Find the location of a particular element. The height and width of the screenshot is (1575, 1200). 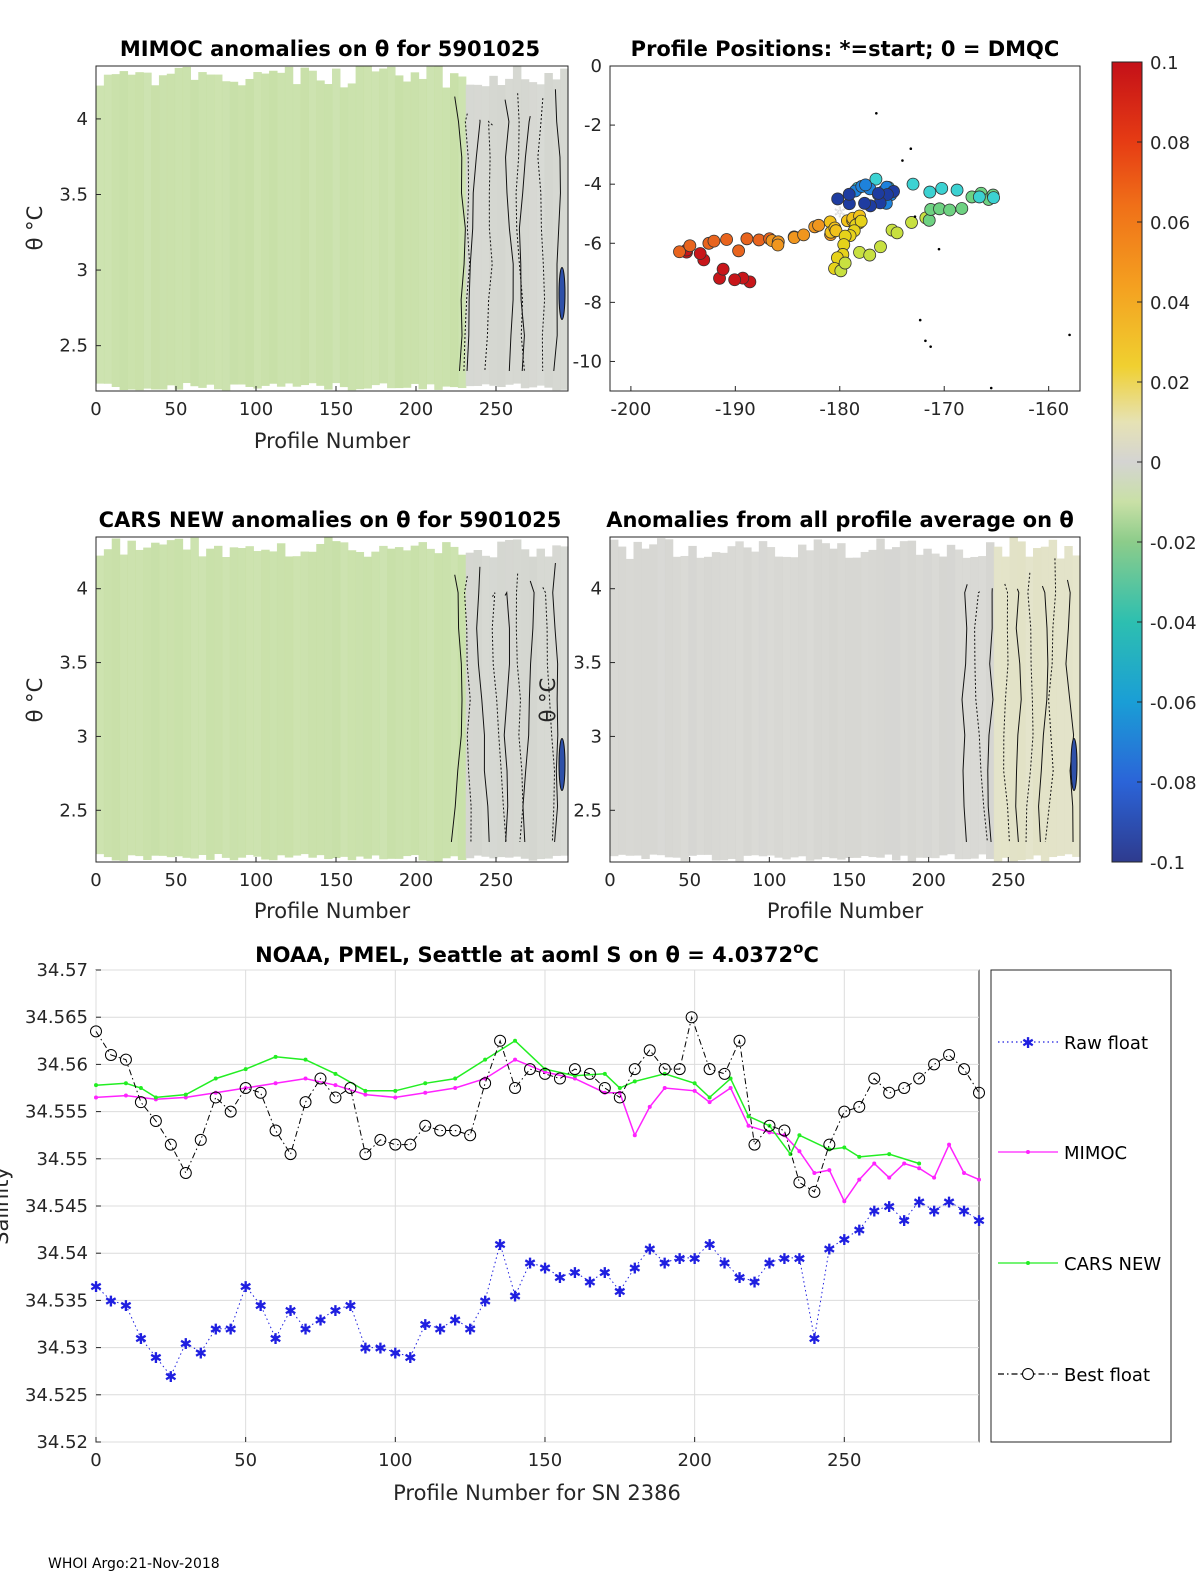

sal-xtick-label: 200 is located at coordinates (694, 1460).